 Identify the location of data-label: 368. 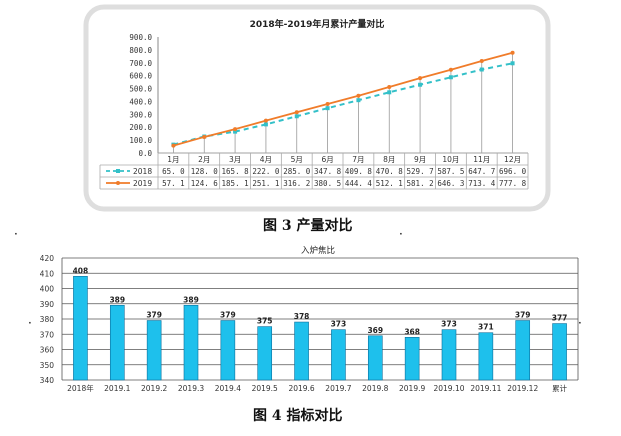
(412, 331).